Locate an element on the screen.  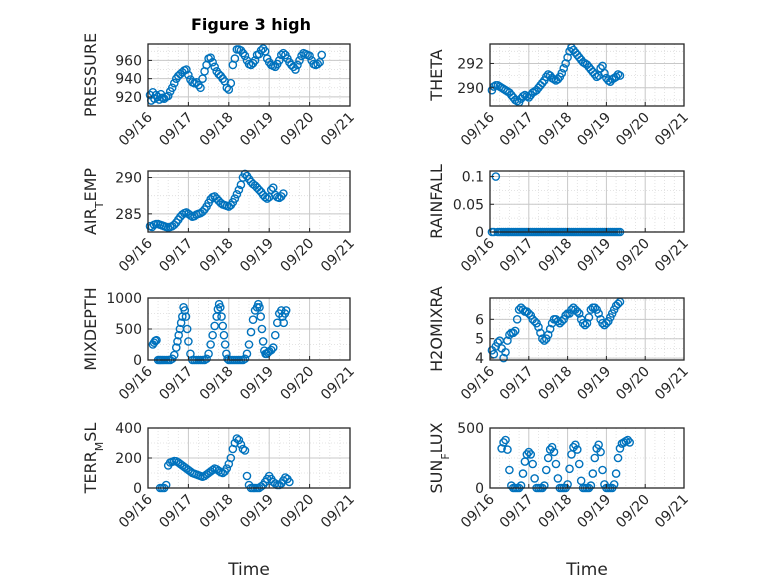
y-axis-label: TERRMSL is located at coordinates (93, 459).